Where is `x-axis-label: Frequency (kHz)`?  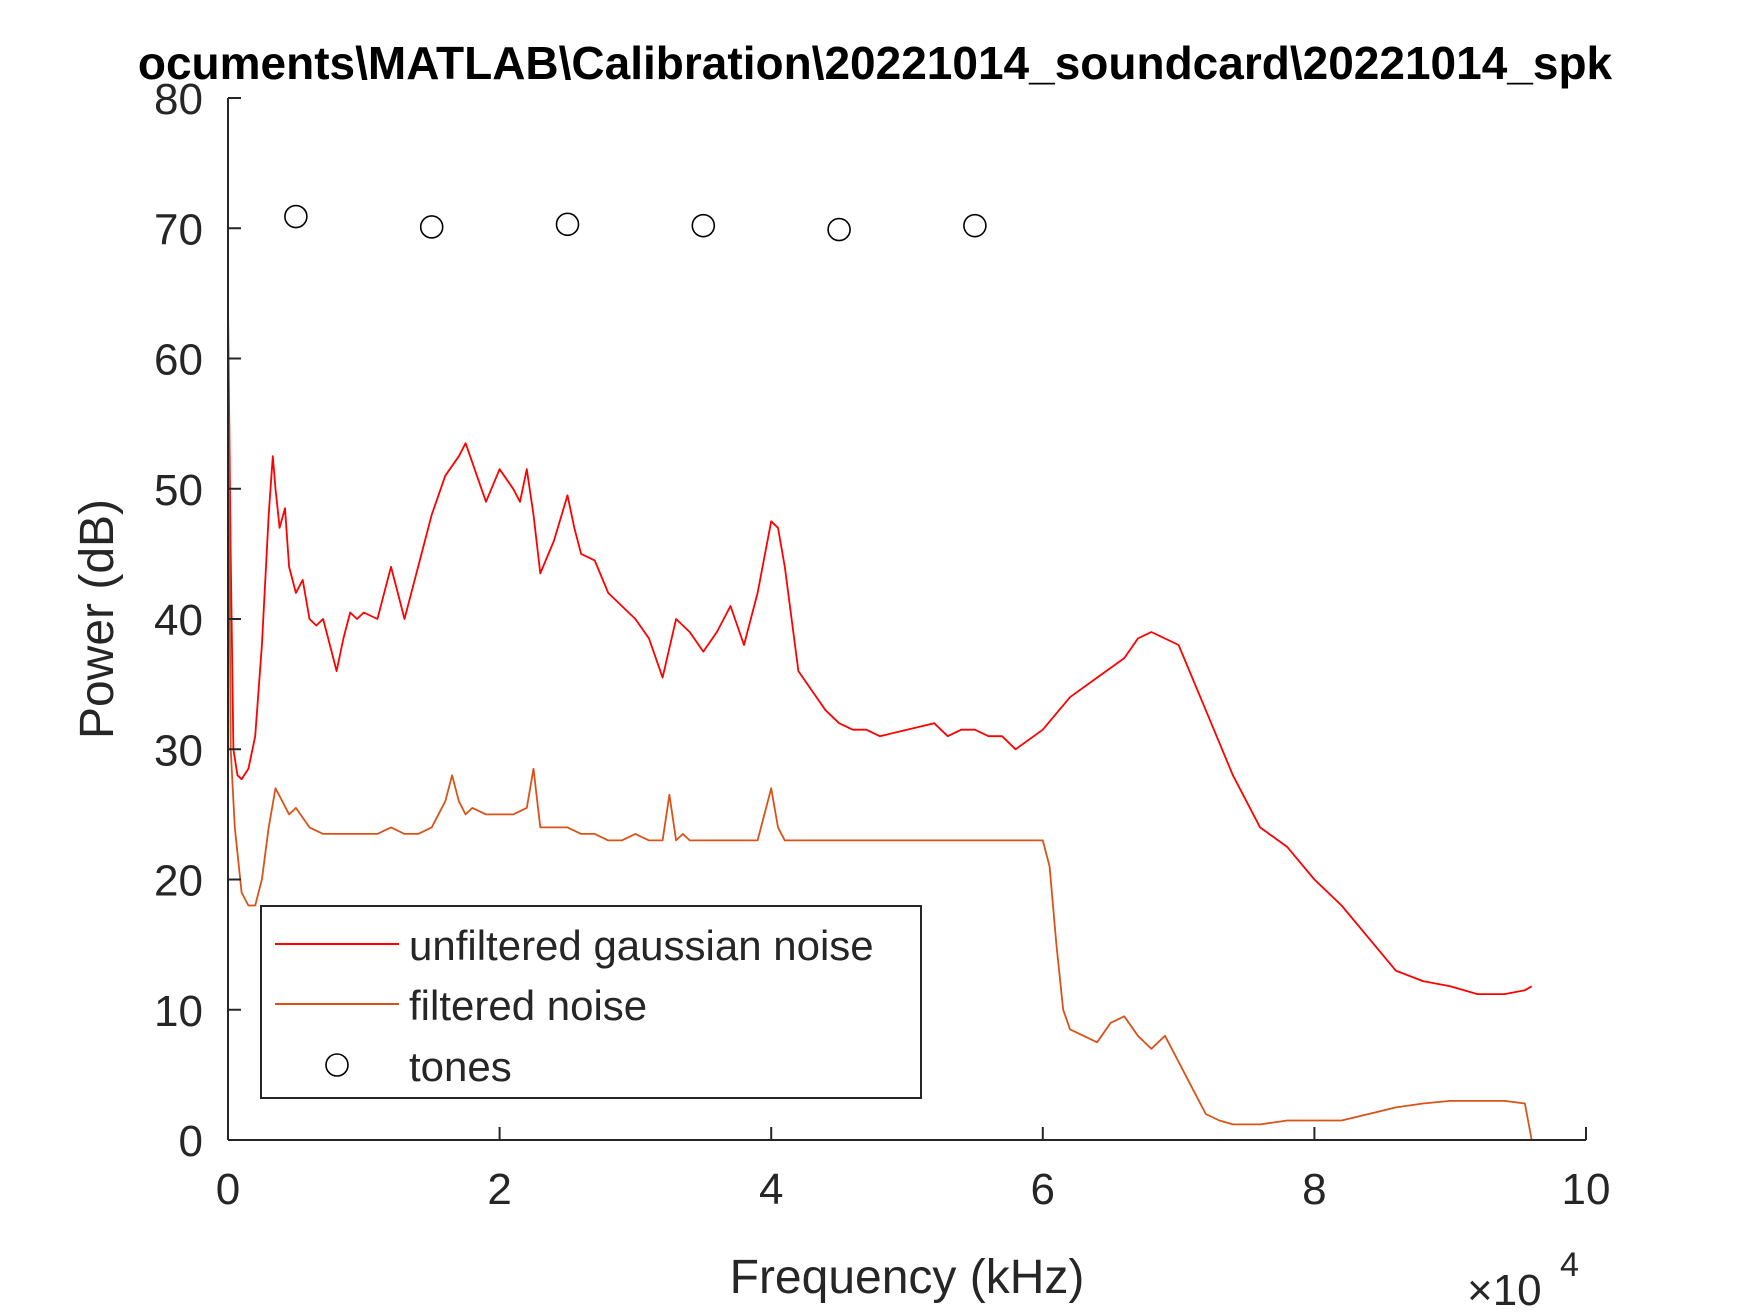 x-axis-label: Frequency (kHz) is located at coordinates (907, 1277).